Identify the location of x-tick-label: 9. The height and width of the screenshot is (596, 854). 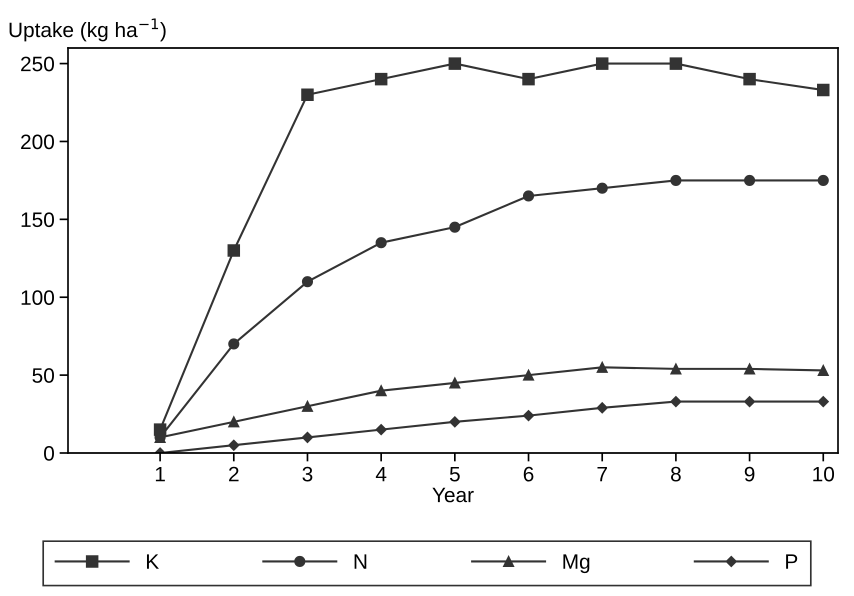
(749, 474).